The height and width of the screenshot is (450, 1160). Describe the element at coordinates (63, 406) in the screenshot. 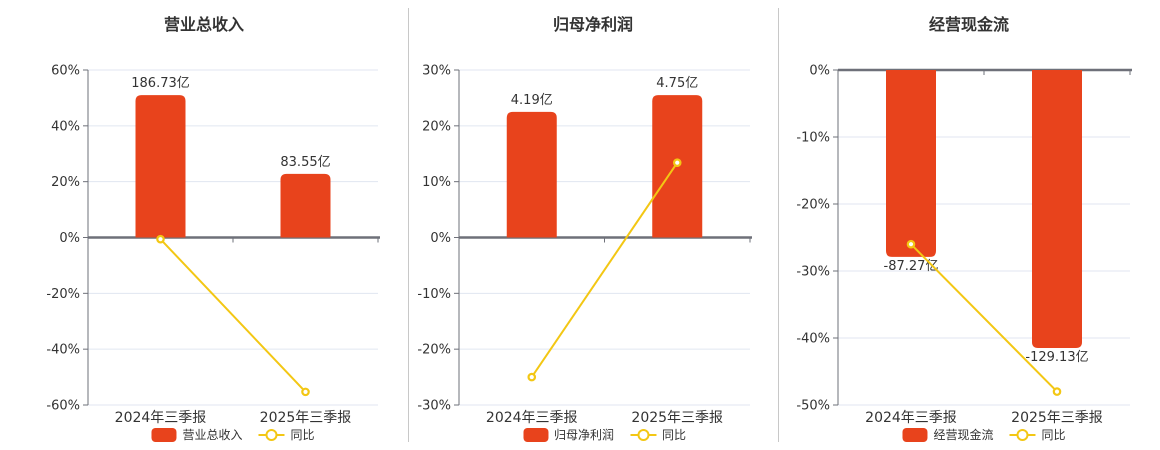

I see `y-axis-label: -60%` at that location.